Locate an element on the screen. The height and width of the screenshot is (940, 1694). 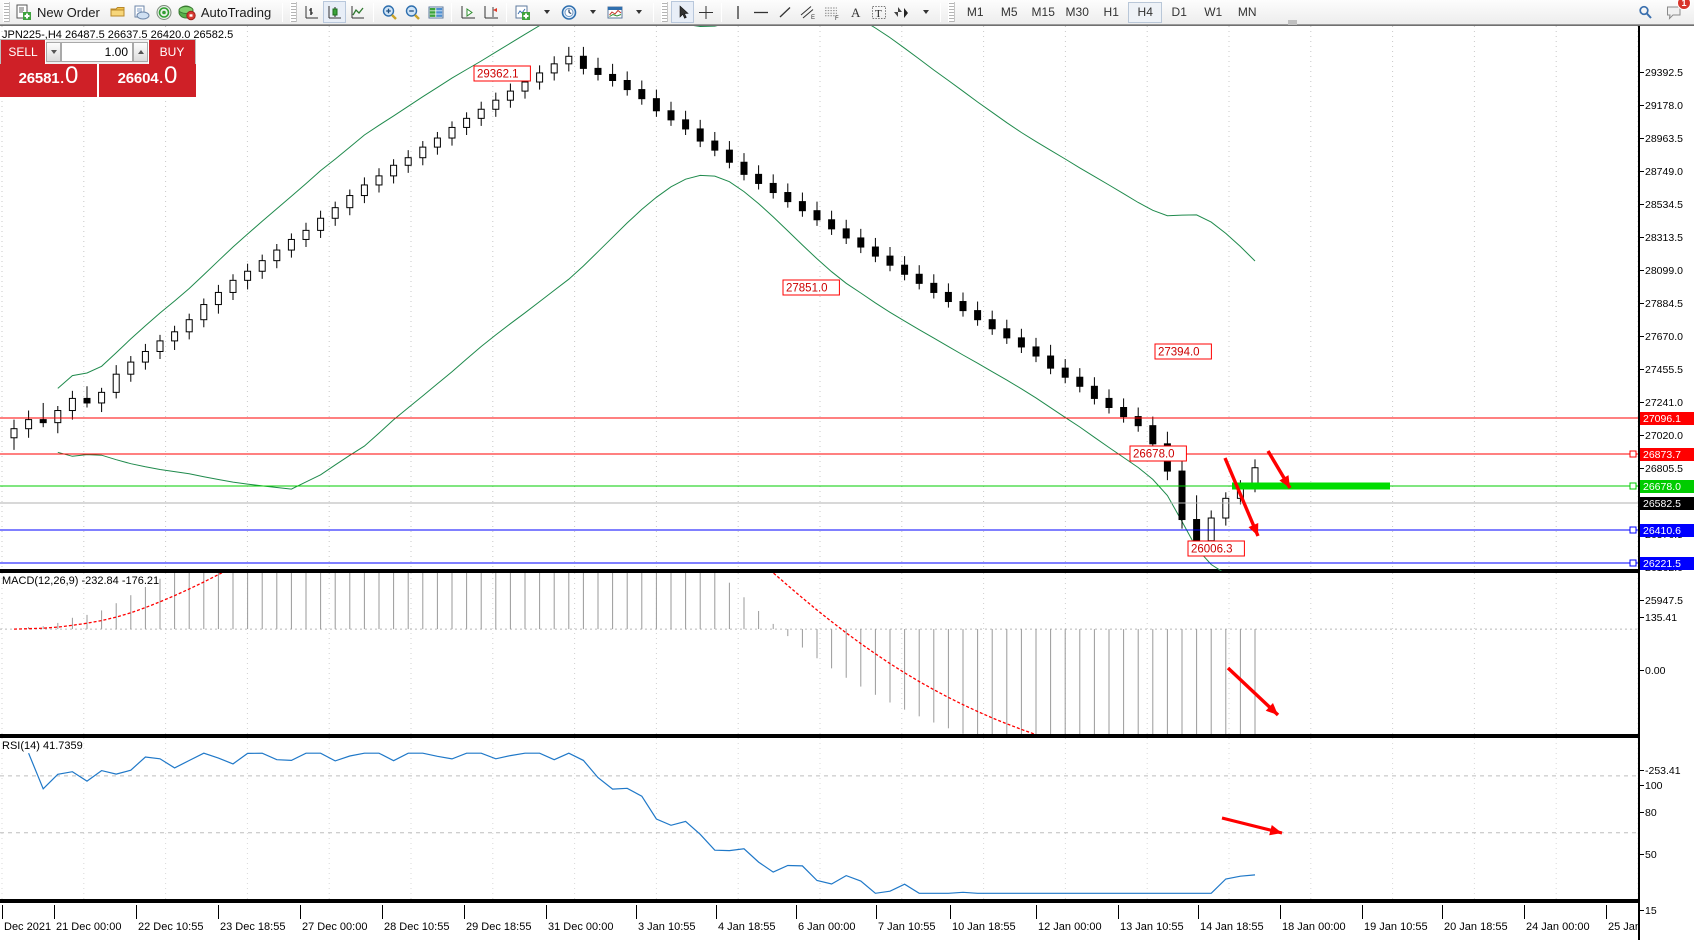
crosshair-tool-button is located at coordinates (705, 12).